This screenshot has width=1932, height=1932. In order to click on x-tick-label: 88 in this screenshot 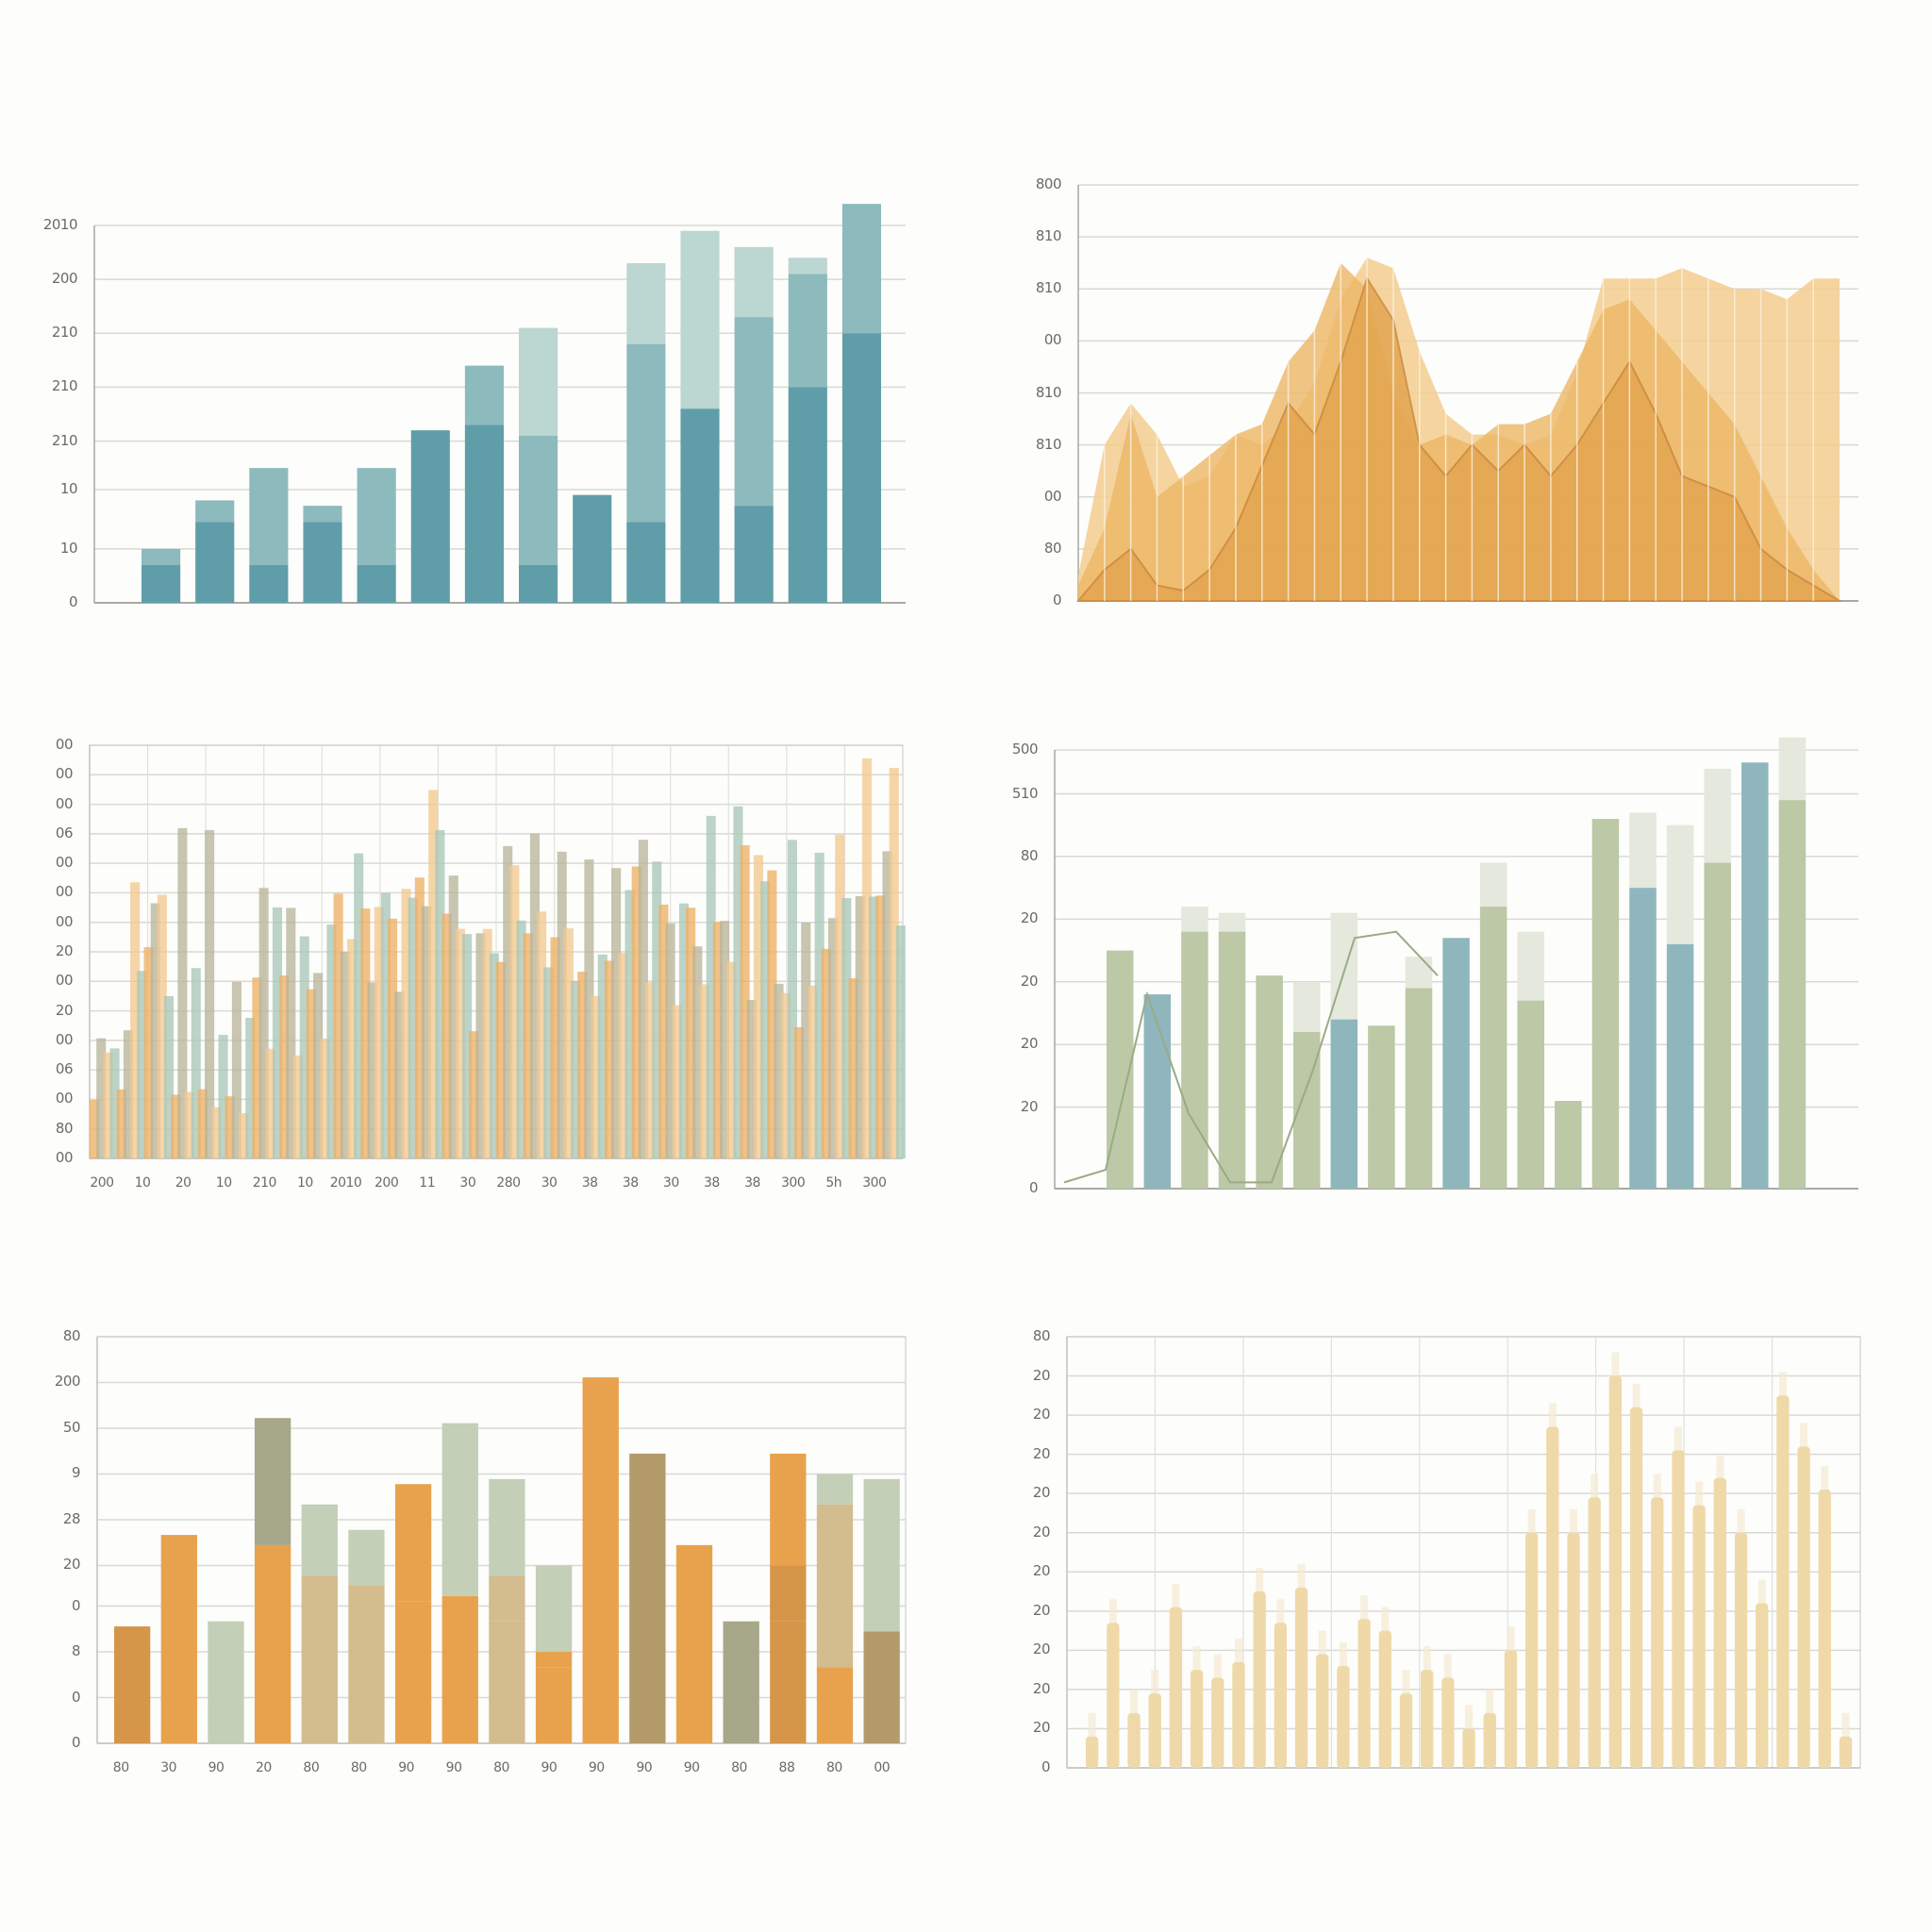, I will do `click(786, 1768)`.